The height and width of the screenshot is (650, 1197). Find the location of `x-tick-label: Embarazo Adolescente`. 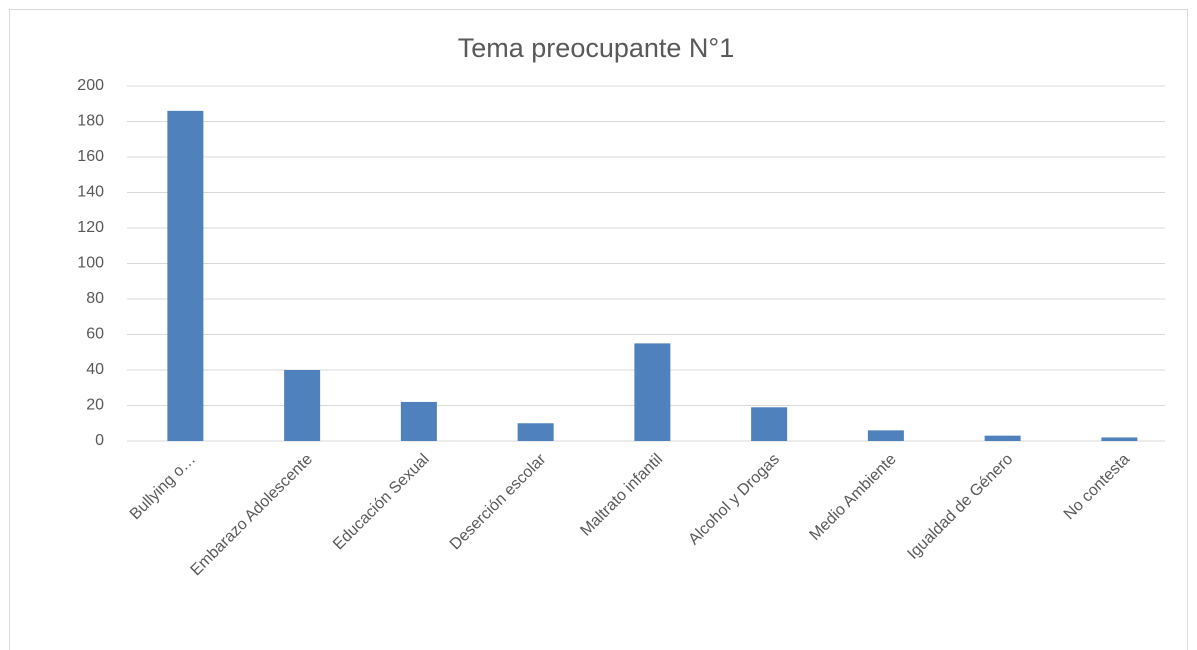

x-tick-label: Embarazo Adolescente is located at coordinates (252, 515).